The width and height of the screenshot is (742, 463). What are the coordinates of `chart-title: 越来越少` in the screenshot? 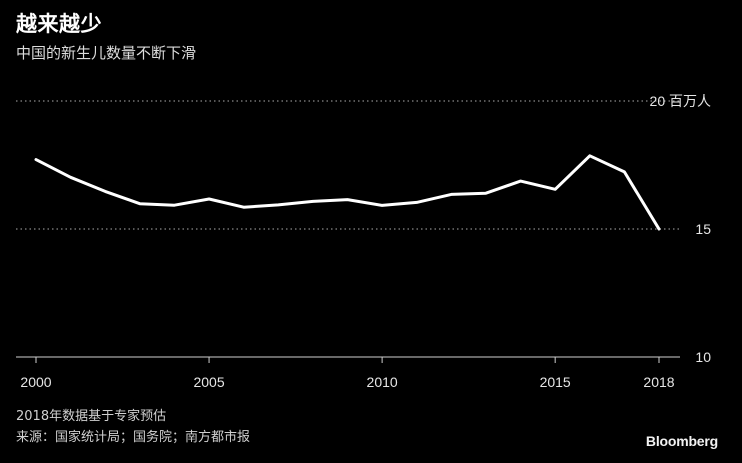 It's located at (59, 24).